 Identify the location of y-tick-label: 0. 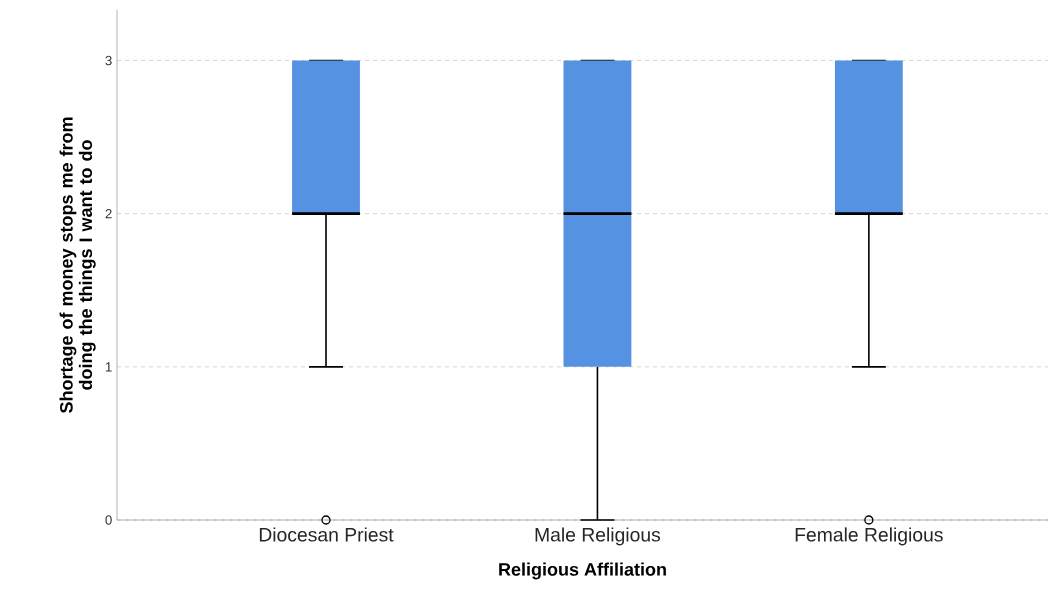
(108, 520).